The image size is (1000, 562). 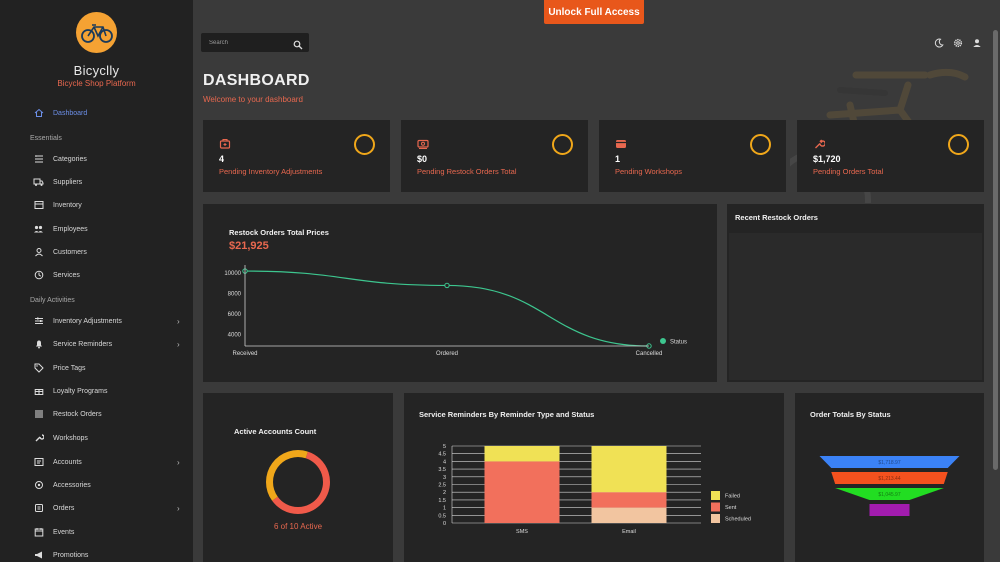 What do you see at coordinates (938, 42) in the screenshot?
I see `dark-mode-icon` at bounding box center [938, 42].